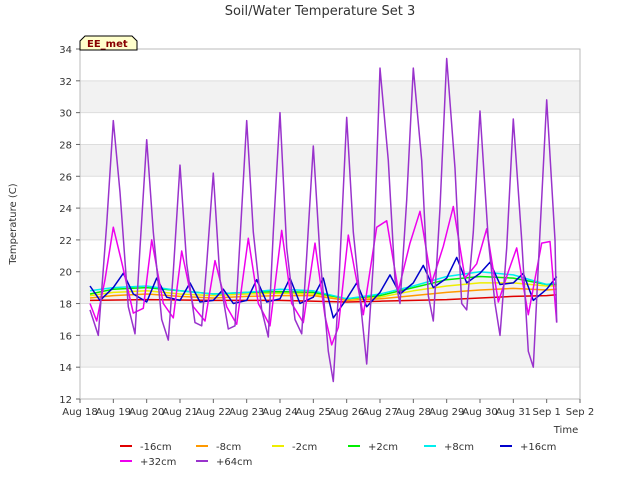  What do you see at coordinates (65, 336) in the screenshot?
I see `y-tick-label: 16` at bounding box center [65, 336].